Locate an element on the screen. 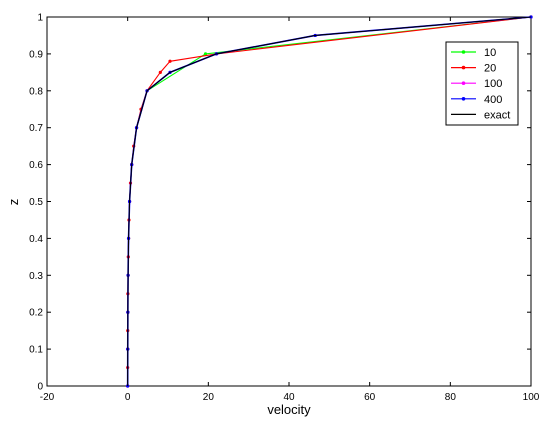  legend: 10 20 100 400 exact is located at coordinates (482, 83).